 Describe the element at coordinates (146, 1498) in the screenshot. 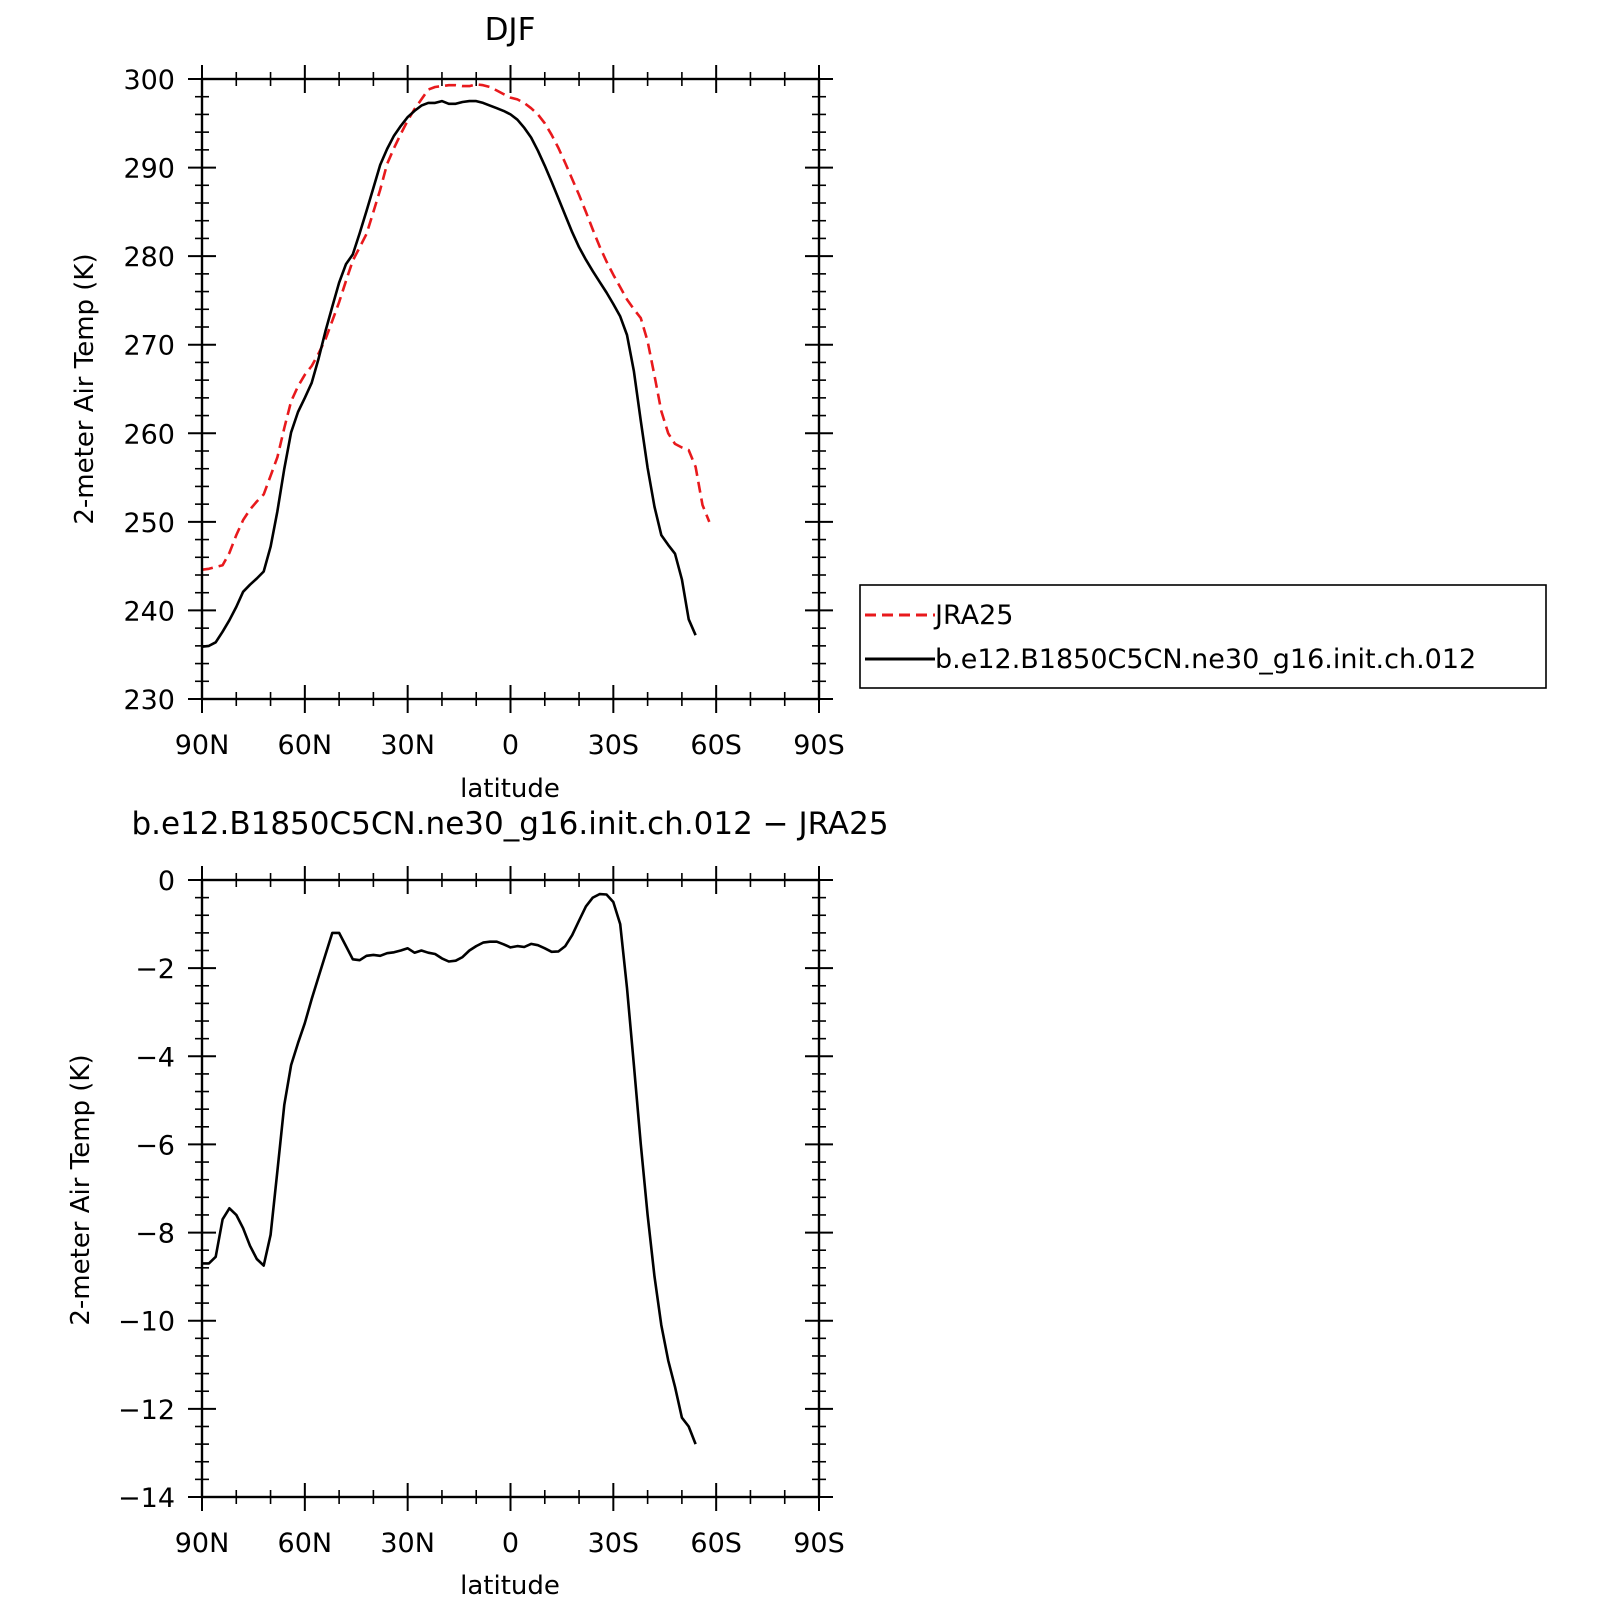

I see `y-tick-label: −14` at that location.